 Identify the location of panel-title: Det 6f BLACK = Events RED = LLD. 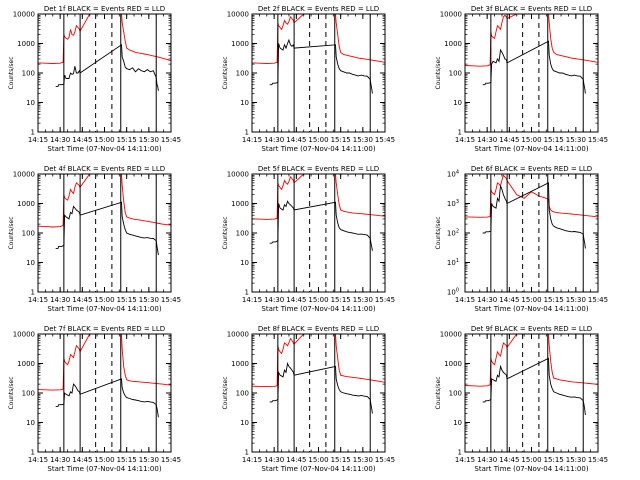
(531, 169).